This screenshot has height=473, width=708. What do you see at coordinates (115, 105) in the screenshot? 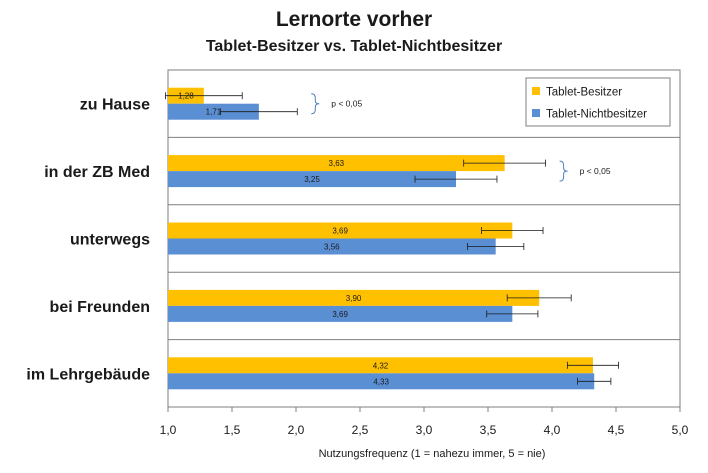
I see `category-label: zu Hause` at bounding box center [115, 105].